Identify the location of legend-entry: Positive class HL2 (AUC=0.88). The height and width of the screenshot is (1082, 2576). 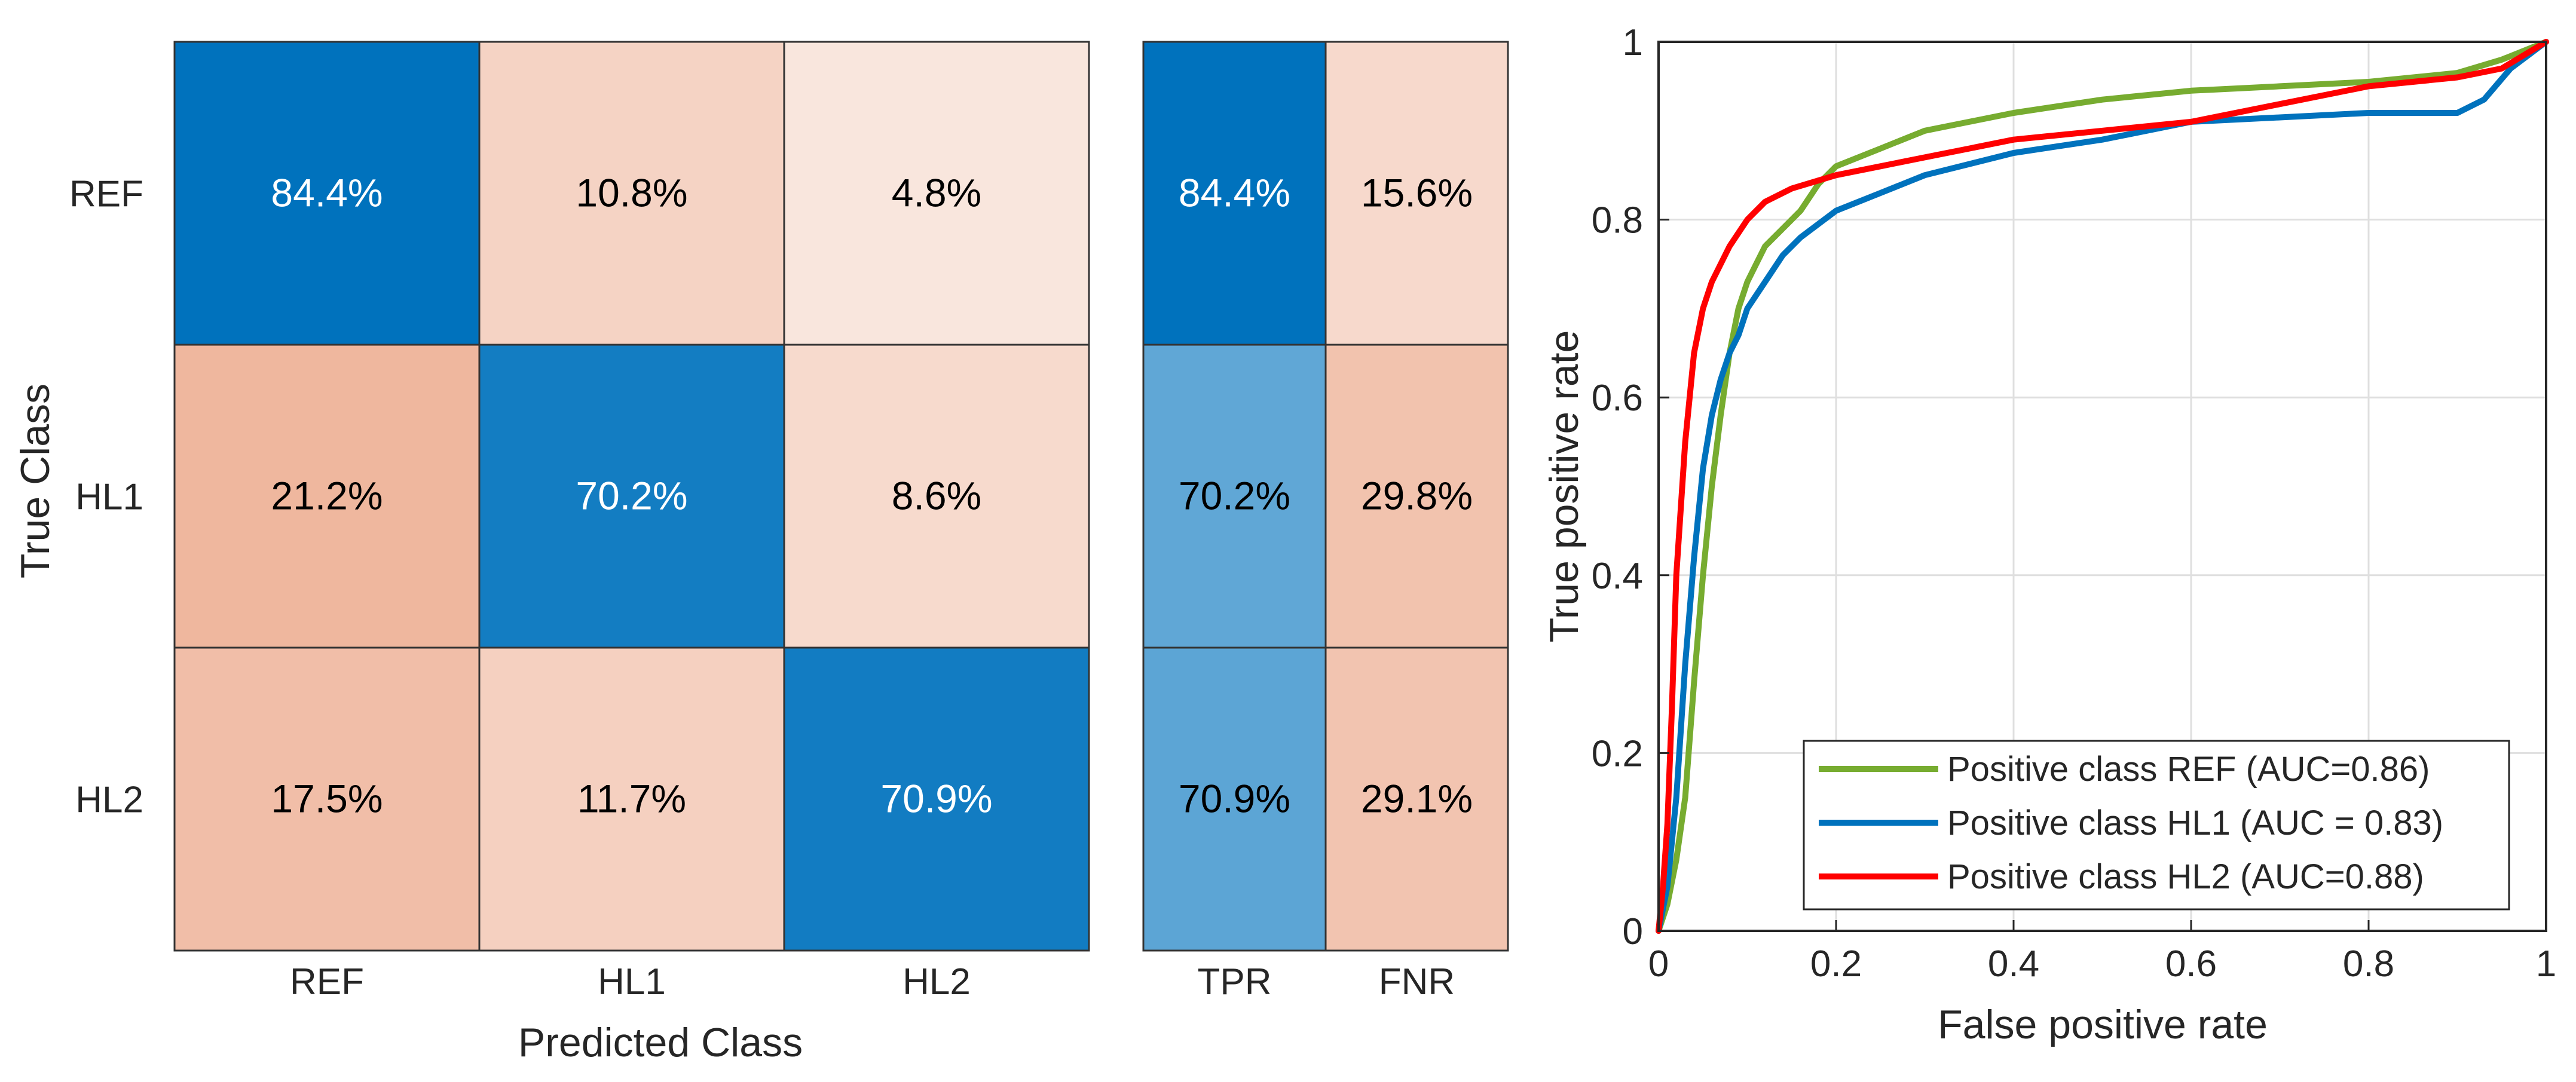
(2185, 876).